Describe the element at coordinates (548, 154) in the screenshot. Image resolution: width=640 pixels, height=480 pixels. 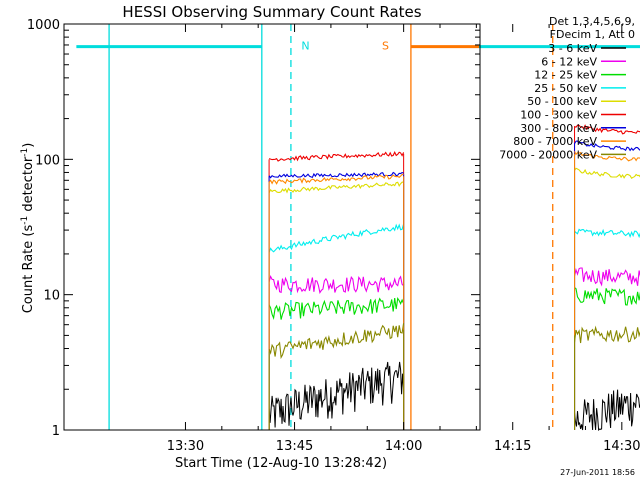
I see `legend-label: 7000 - 20000 keV` at that location.